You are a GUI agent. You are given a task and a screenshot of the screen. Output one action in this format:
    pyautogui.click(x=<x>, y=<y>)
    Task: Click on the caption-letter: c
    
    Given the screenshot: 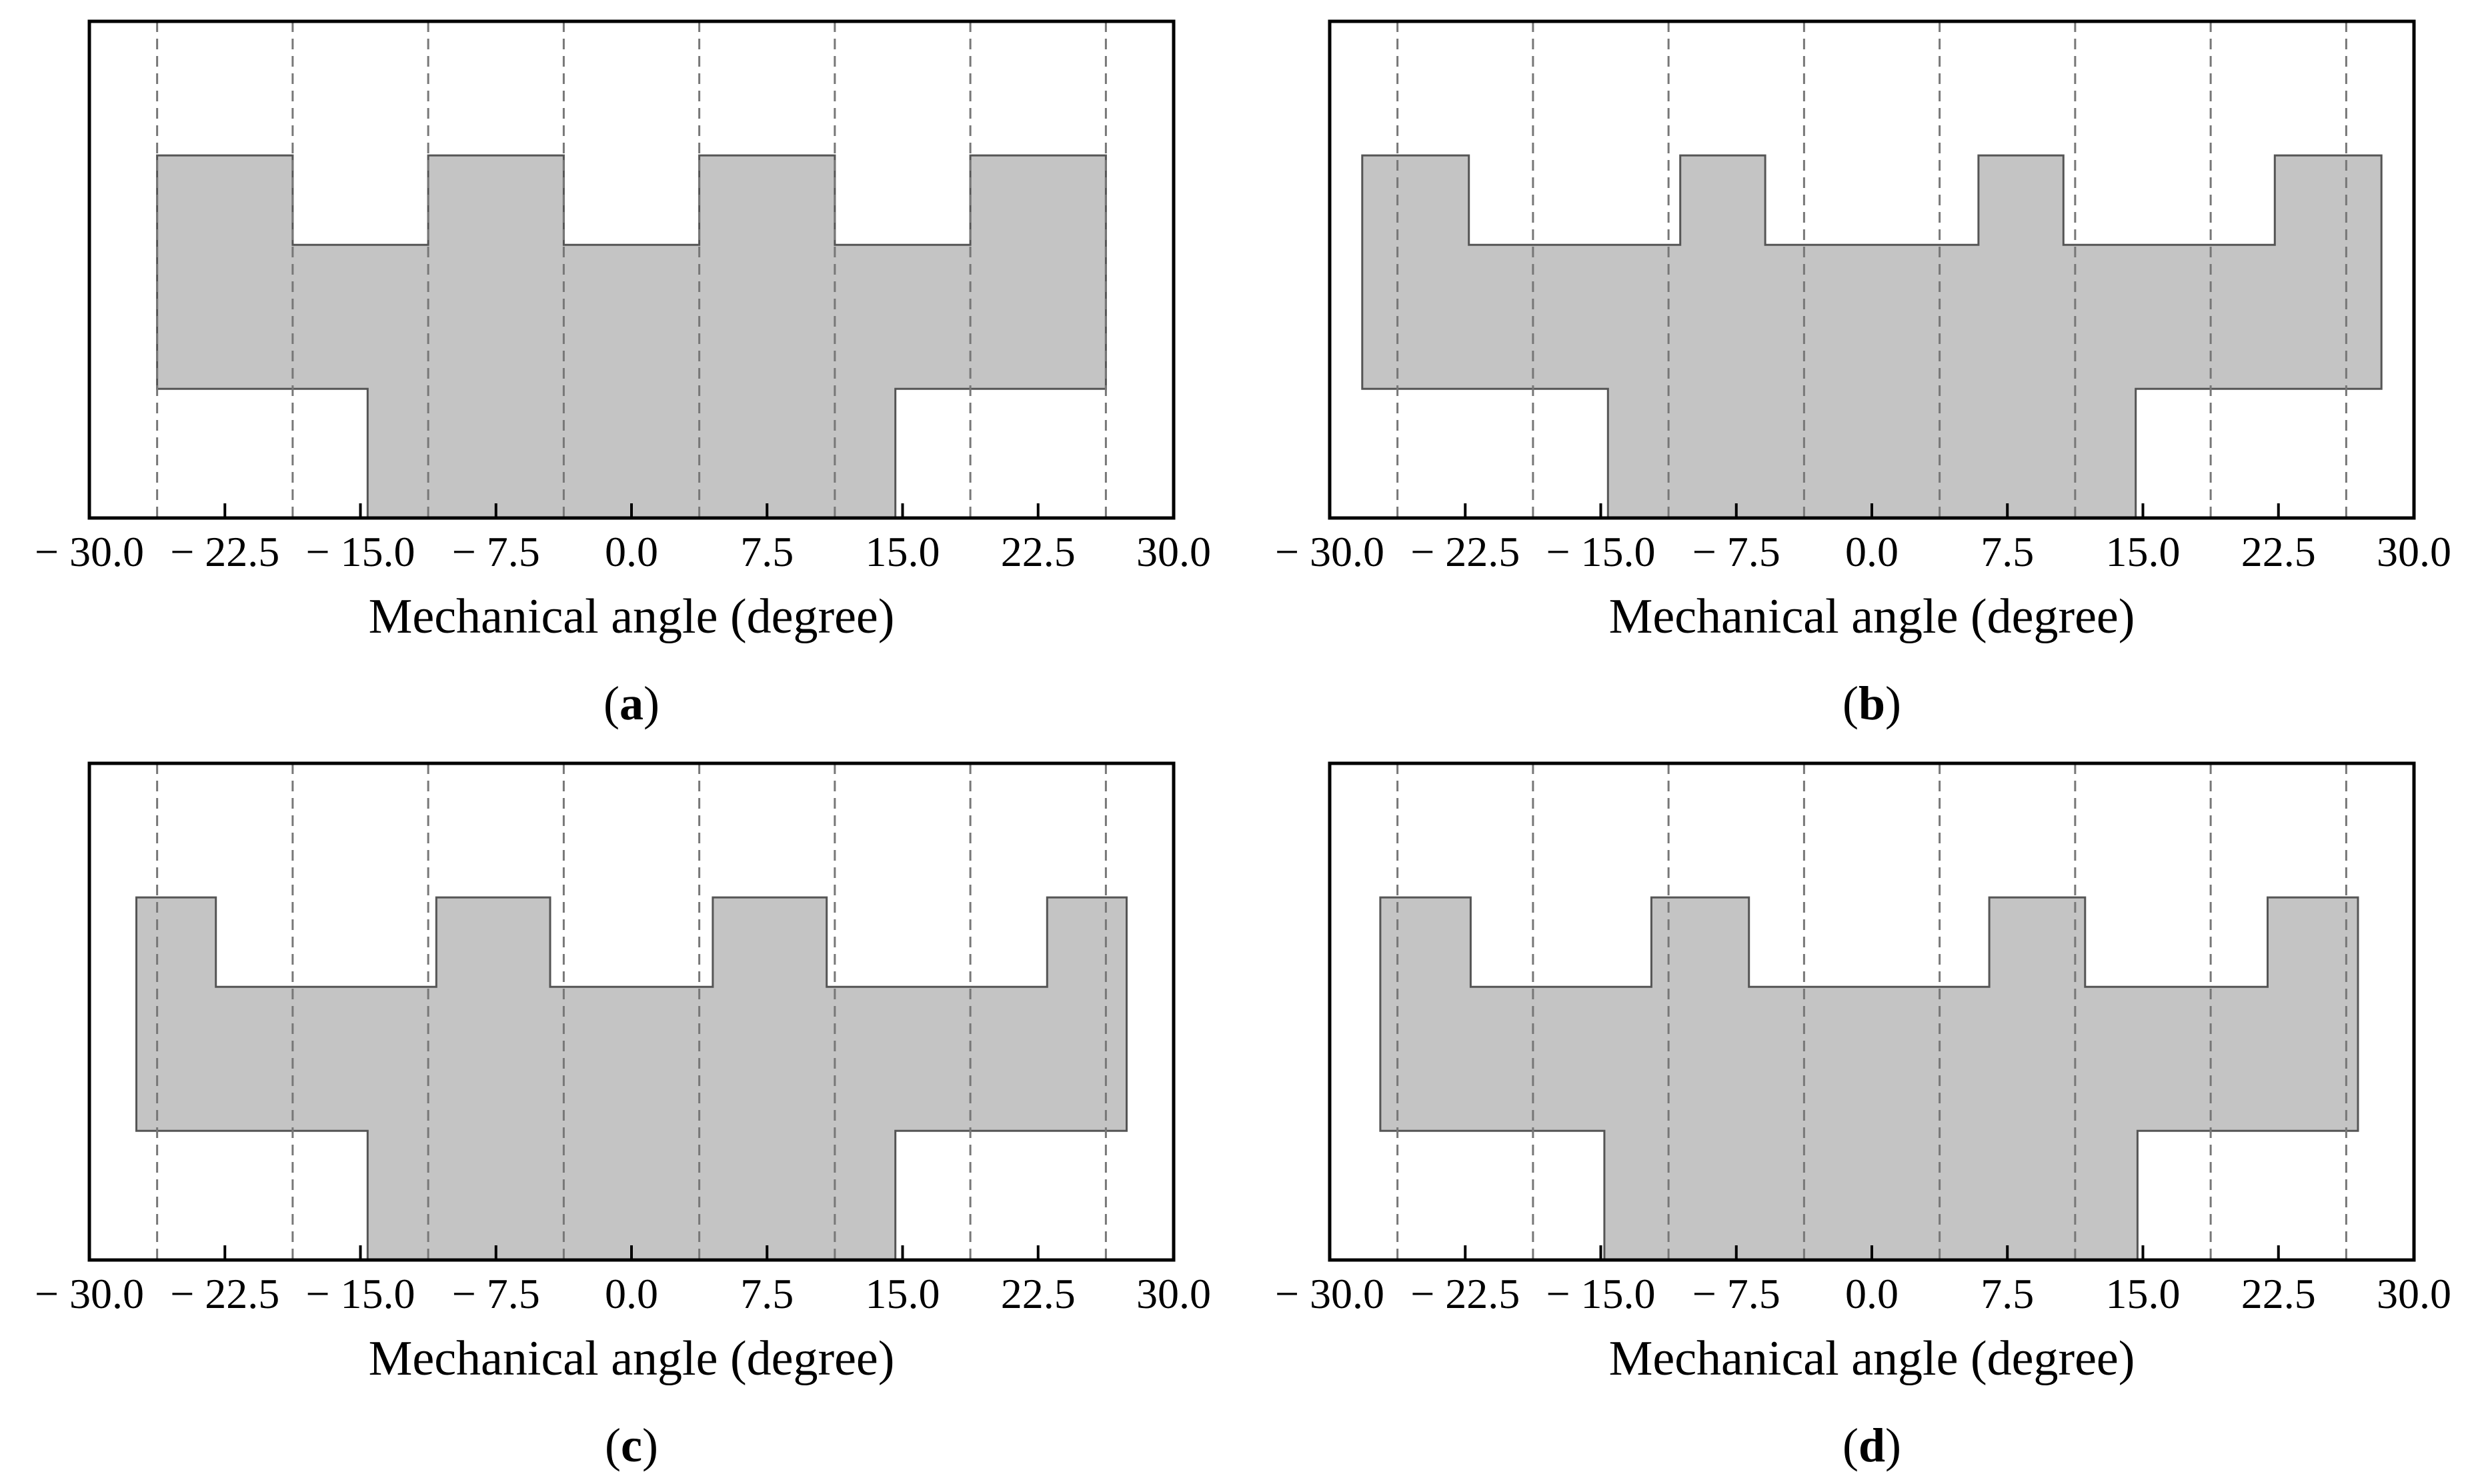 What is the action you would take?
    pyautogui.click(x=631, y=1445)
    